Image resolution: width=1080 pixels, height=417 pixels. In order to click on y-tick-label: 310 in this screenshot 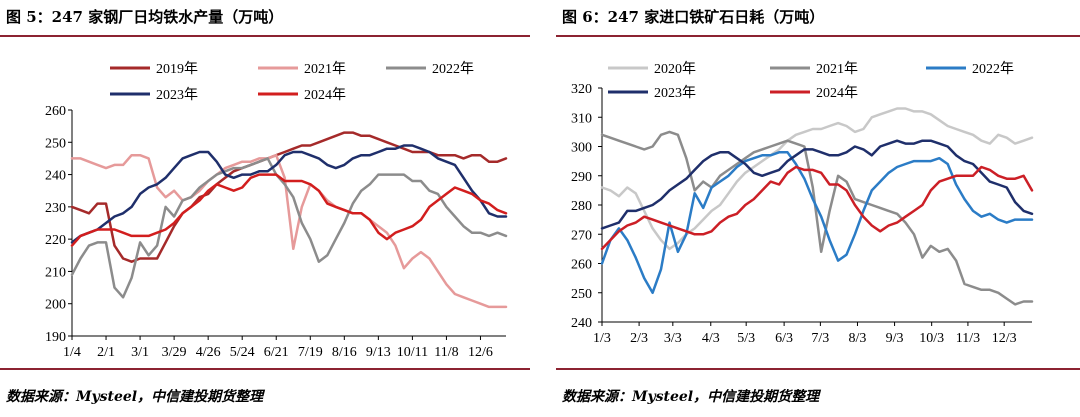, I will do `click(581, 118)`.